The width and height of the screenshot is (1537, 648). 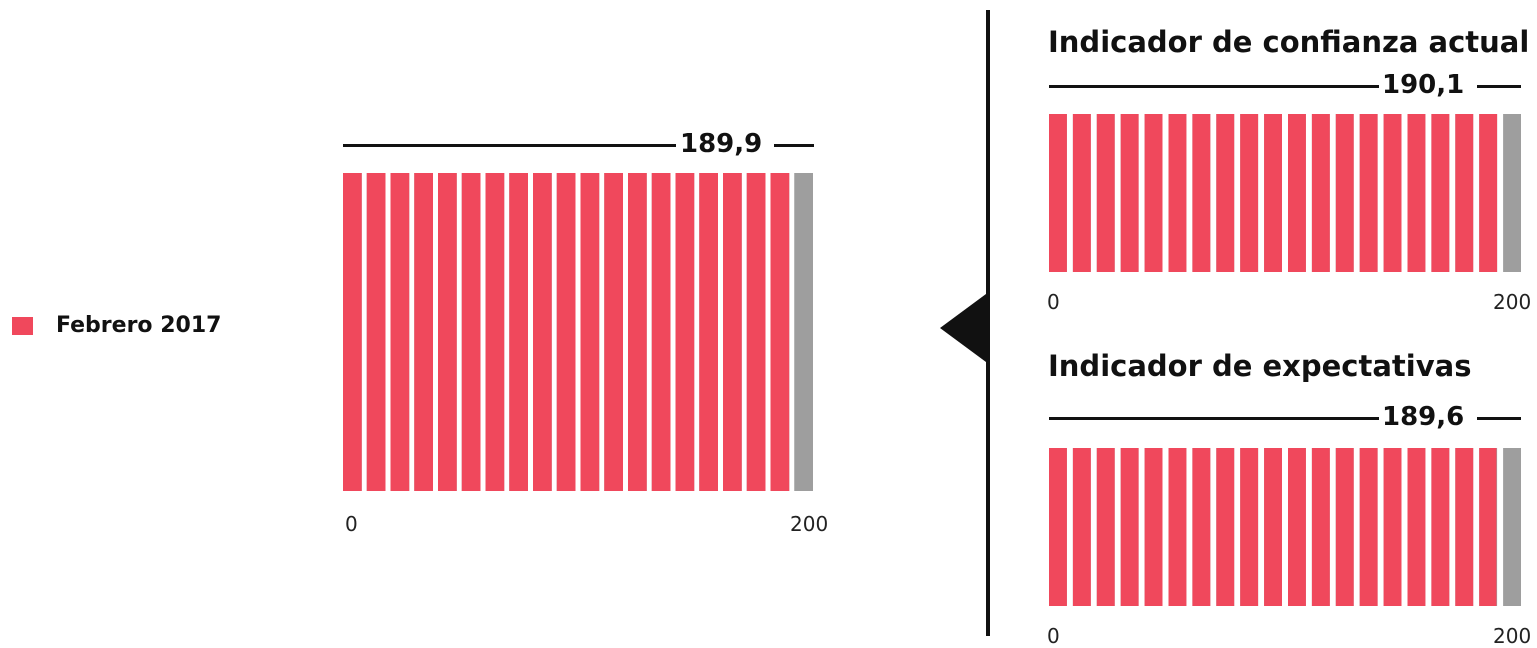 What do you see at coordinates (22, 325) in the screenshot?
I see `legend-swatch` at bounding box center [22, 325].